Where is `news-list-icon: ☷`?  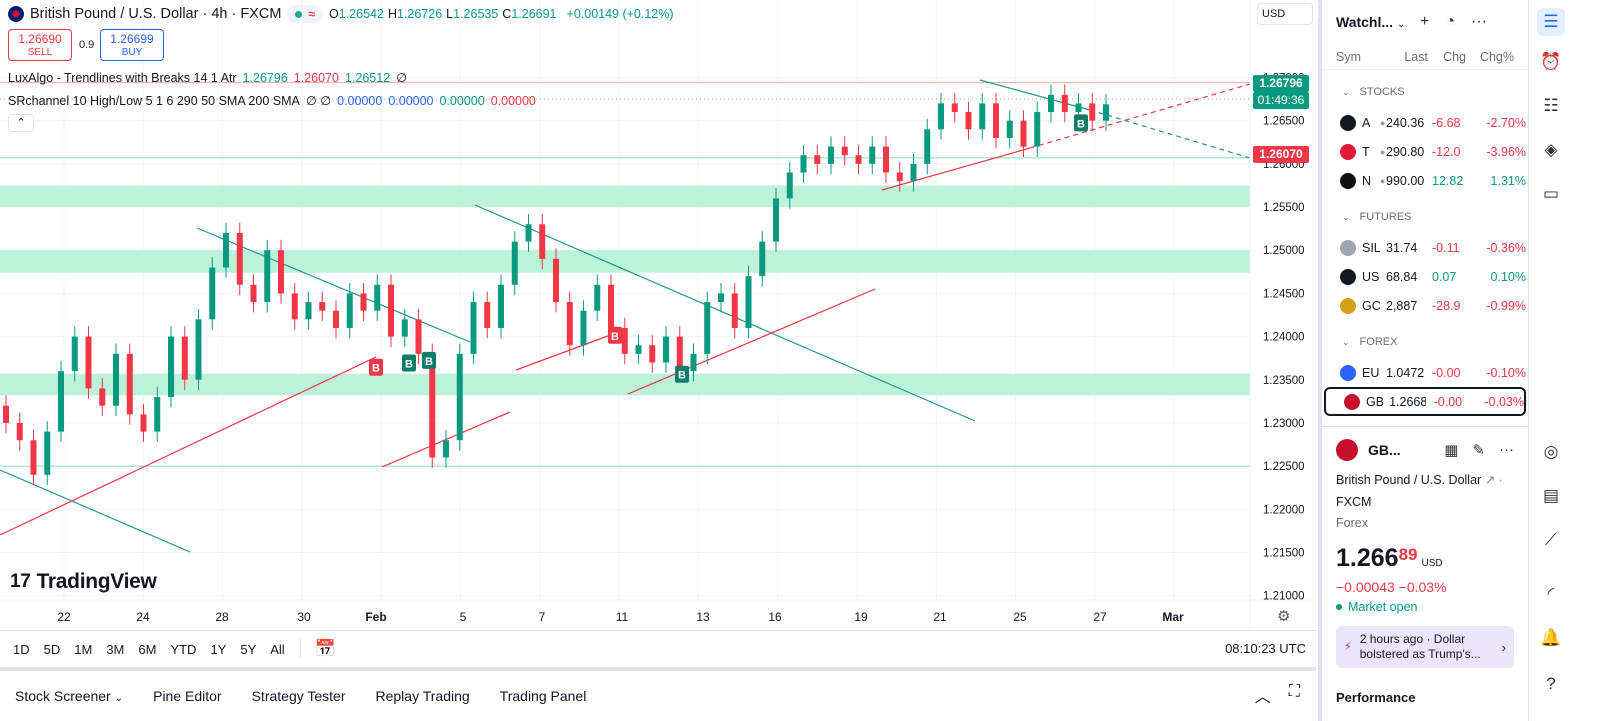
news-list-icon: ☷ is located at coordinates (1551, 105).